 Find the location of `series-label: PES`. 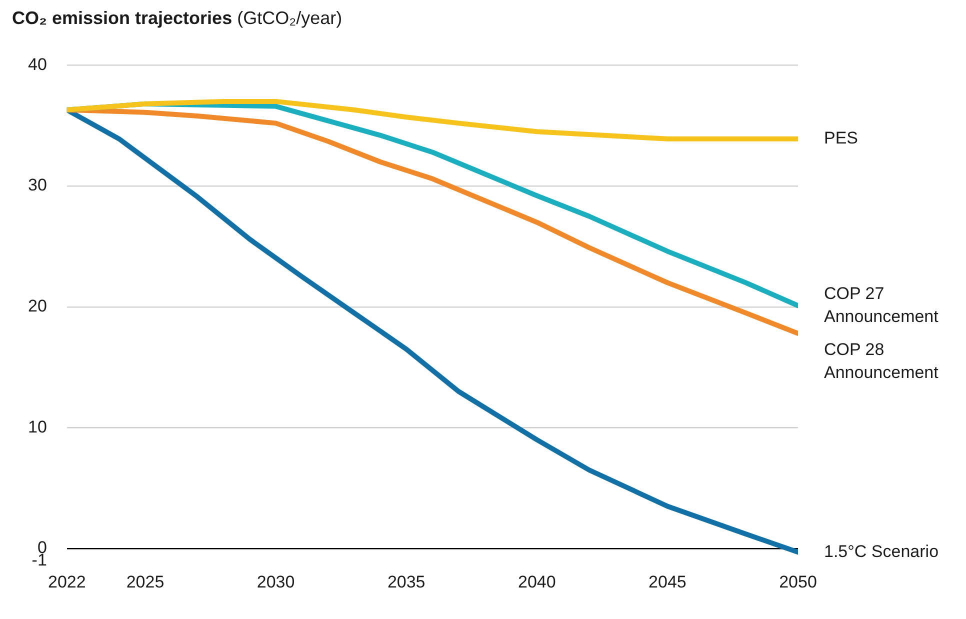

series-label: PES is located at coordinates (841, 138).